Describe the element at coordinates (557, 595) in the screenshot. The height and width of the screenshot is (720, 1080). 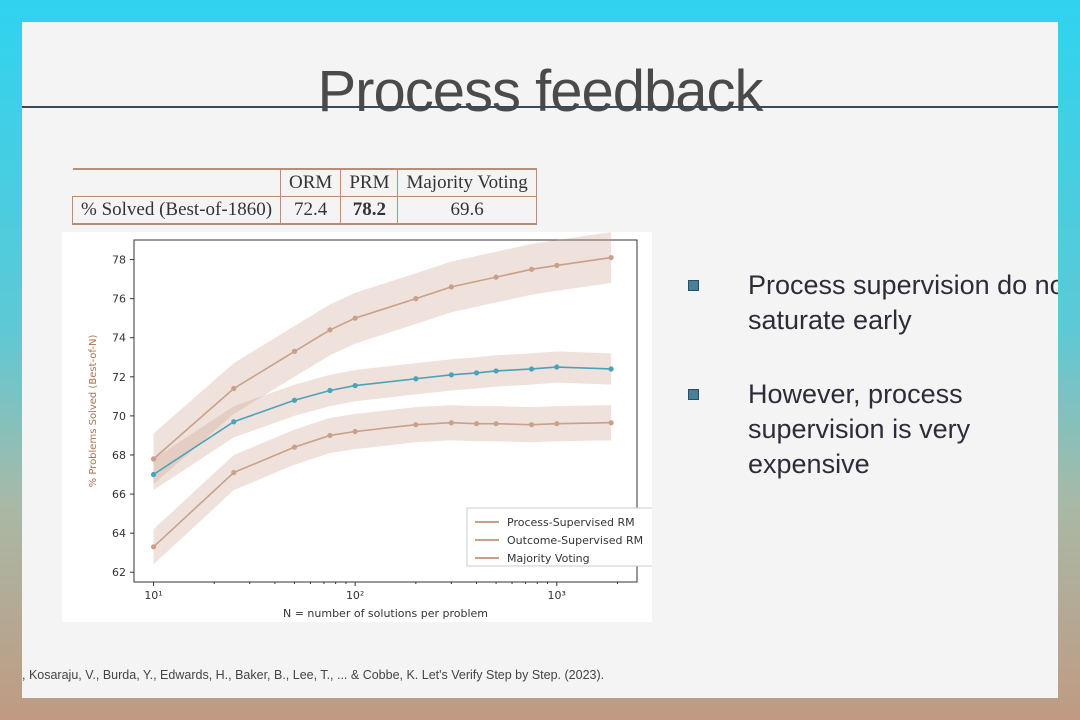
I see `x-tick-label: 10³` at that location.